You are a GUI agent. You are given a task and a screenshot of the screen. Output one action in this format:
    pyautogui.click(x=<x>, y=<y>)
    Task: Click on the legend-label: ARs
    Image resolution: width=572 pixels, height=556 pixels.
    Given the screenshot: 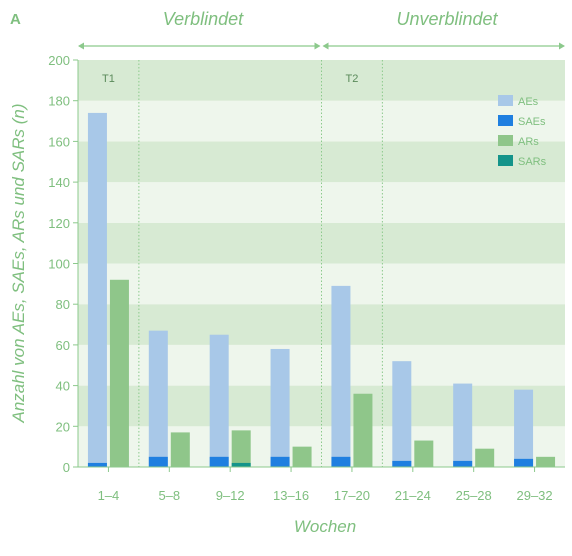 What is the action you would take?
    pyautogui.click(x=528, y=142)
    